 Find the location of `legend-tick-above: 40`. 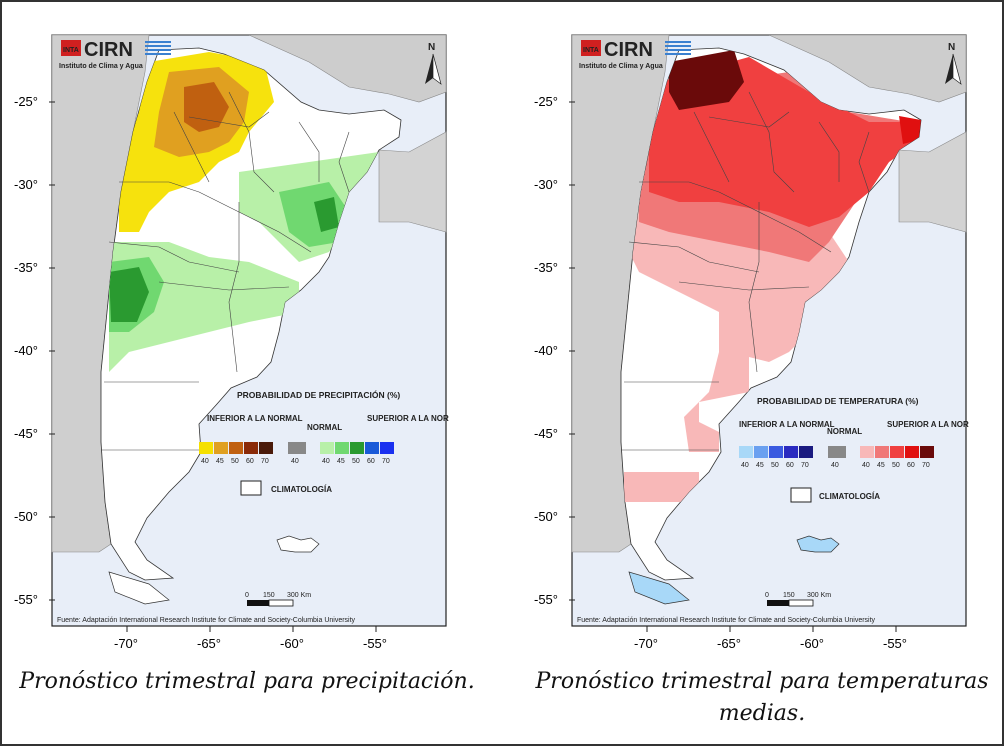

legend-tick-above: 40 is located at coordinates (326, 461).